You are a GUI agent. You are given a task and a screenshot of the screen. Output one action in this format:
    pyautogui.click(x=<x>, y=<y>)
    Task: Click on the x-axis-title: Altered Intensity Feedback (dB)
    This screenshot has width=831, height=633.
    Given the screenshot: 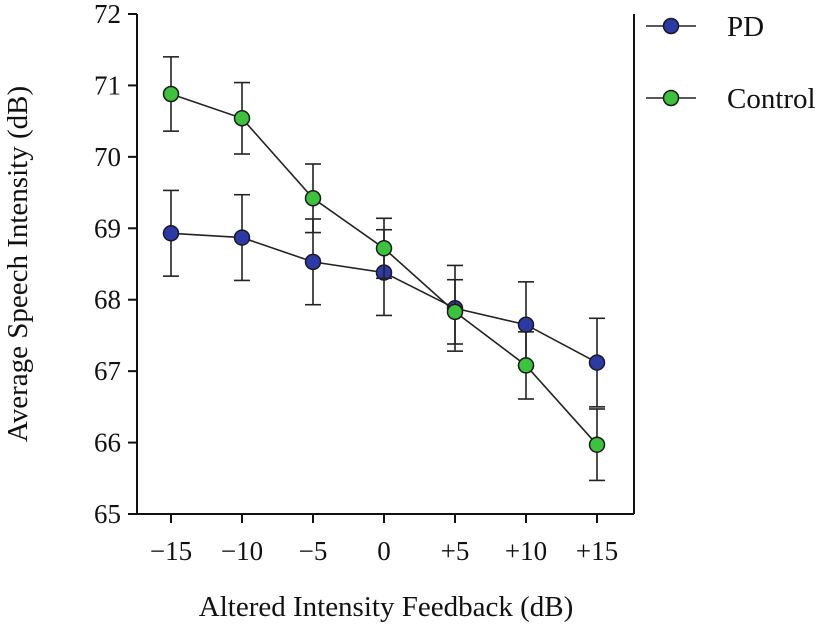 What is the action you would take?
    pyautogui.click(x=386, y=607)
    